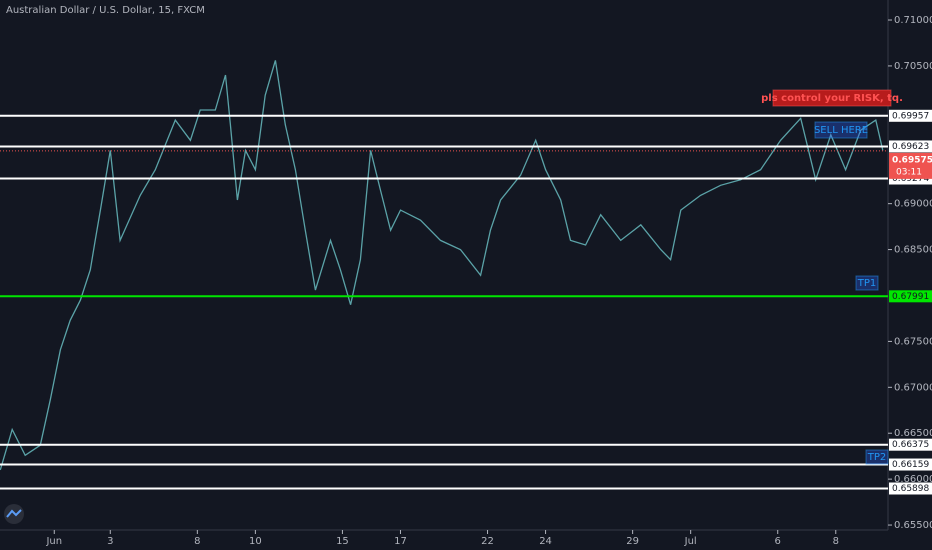 Image resolution: width=932 pixels, height=550 pixels. Describe the element at coordinates (910, 165) in the screenshot. I see `last-price-box` at that location.